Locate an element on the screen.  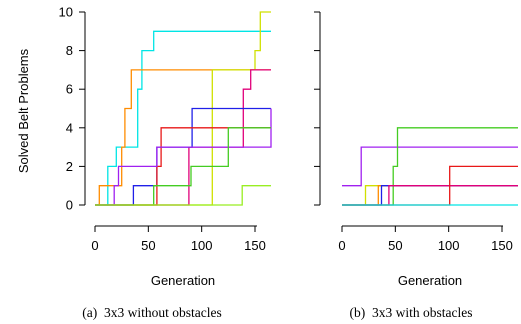
caption-a: (a) 3x3 without obstacles is located at coordinates (151, 312).